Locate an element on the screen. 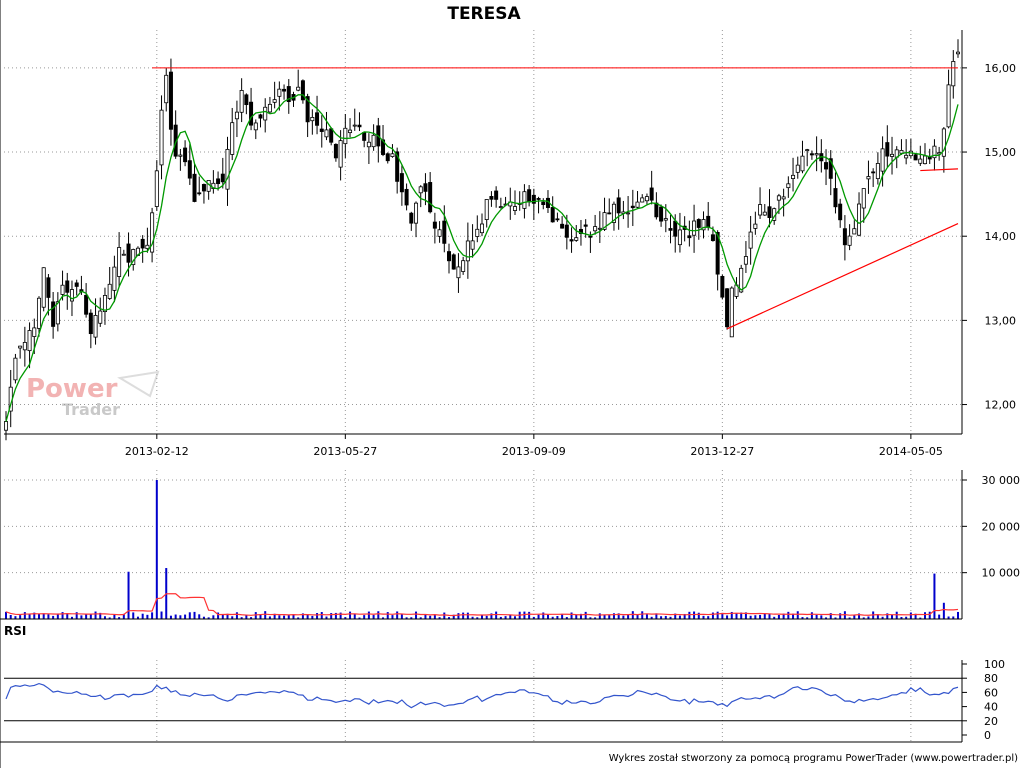 This screenshot has width=1024, height=768. y-tick-label: 15,00 is located at coordinates (1001, 152).